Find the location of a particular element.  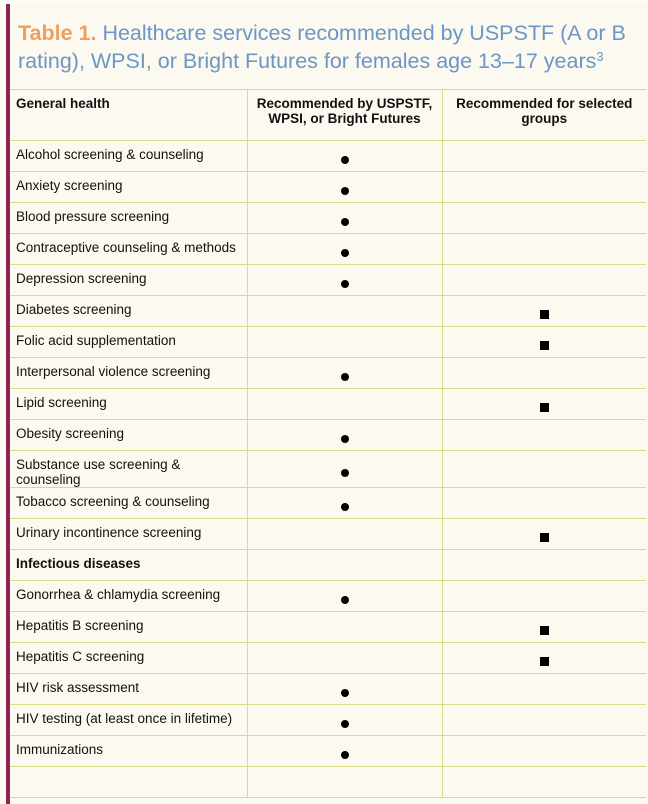

table-row: Hepatitis B screening is located at coordinates (328, 627).